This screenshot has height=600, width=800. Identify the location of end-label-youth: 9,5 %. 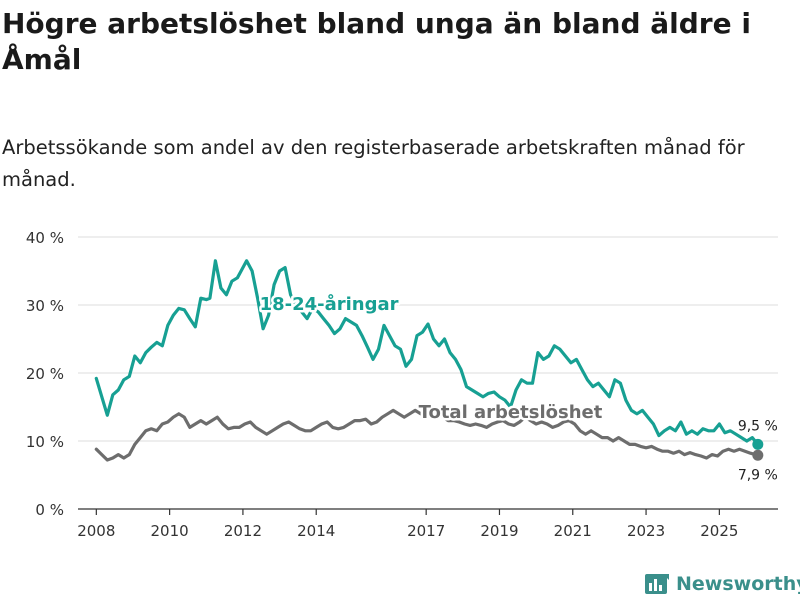
(758, 426).